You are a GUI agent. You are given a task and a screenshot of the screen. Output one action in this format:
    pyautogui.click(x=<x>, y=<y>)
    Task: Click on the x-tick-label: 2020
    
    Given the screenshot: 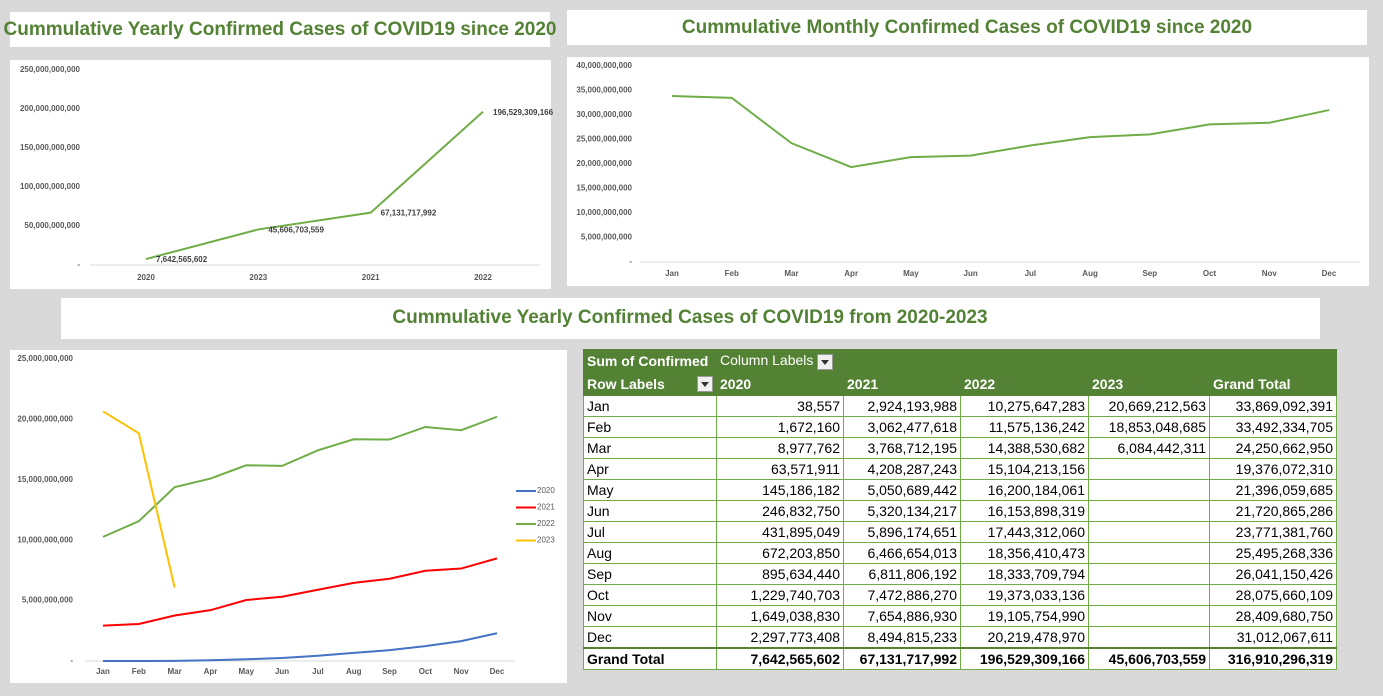 What is the action you would take?
    pyautogui.click(x=146, y=277)
    